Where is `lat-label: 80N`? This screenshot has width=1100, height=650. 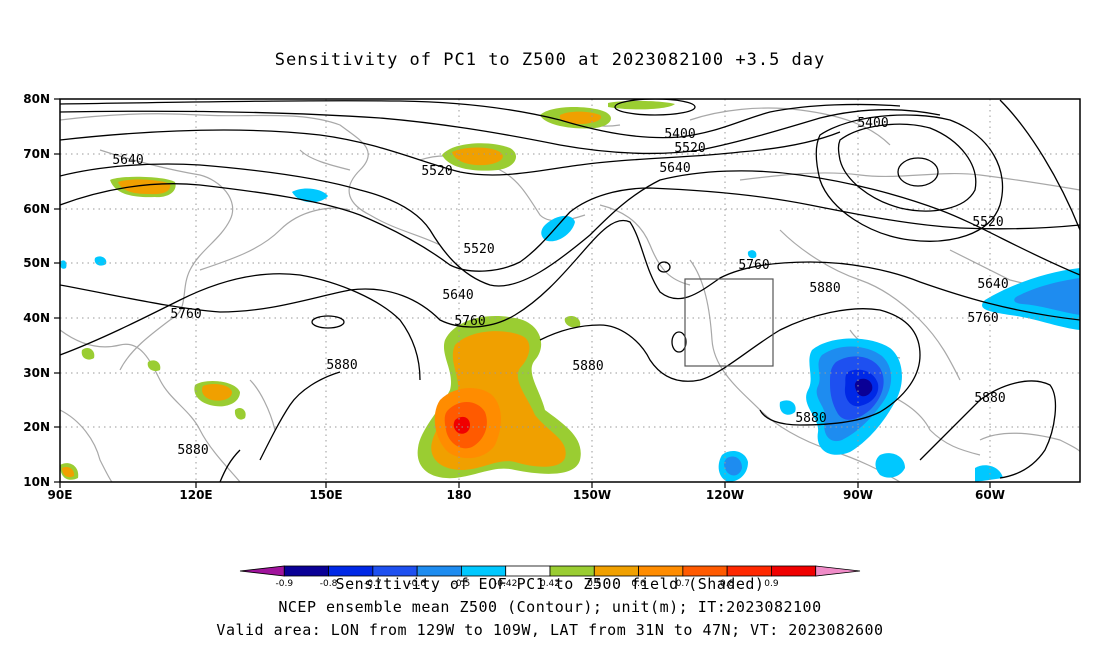 lat-label: 80N is located at coordinates (36, 99).